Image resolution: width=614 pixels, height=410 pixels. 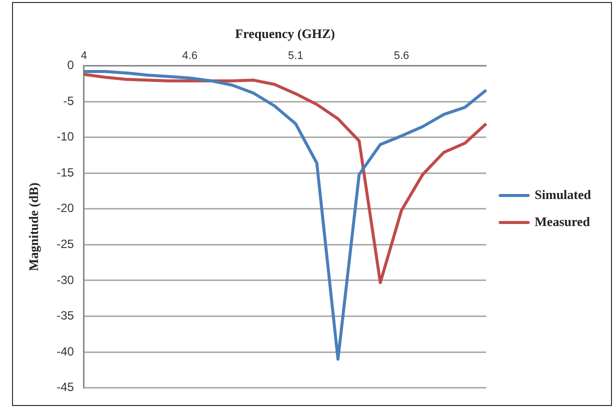 What do you see at coordinates (402, 56) in the screenshot?
I see `x-tick-label: 5.6` at bounding box center [402, 56].